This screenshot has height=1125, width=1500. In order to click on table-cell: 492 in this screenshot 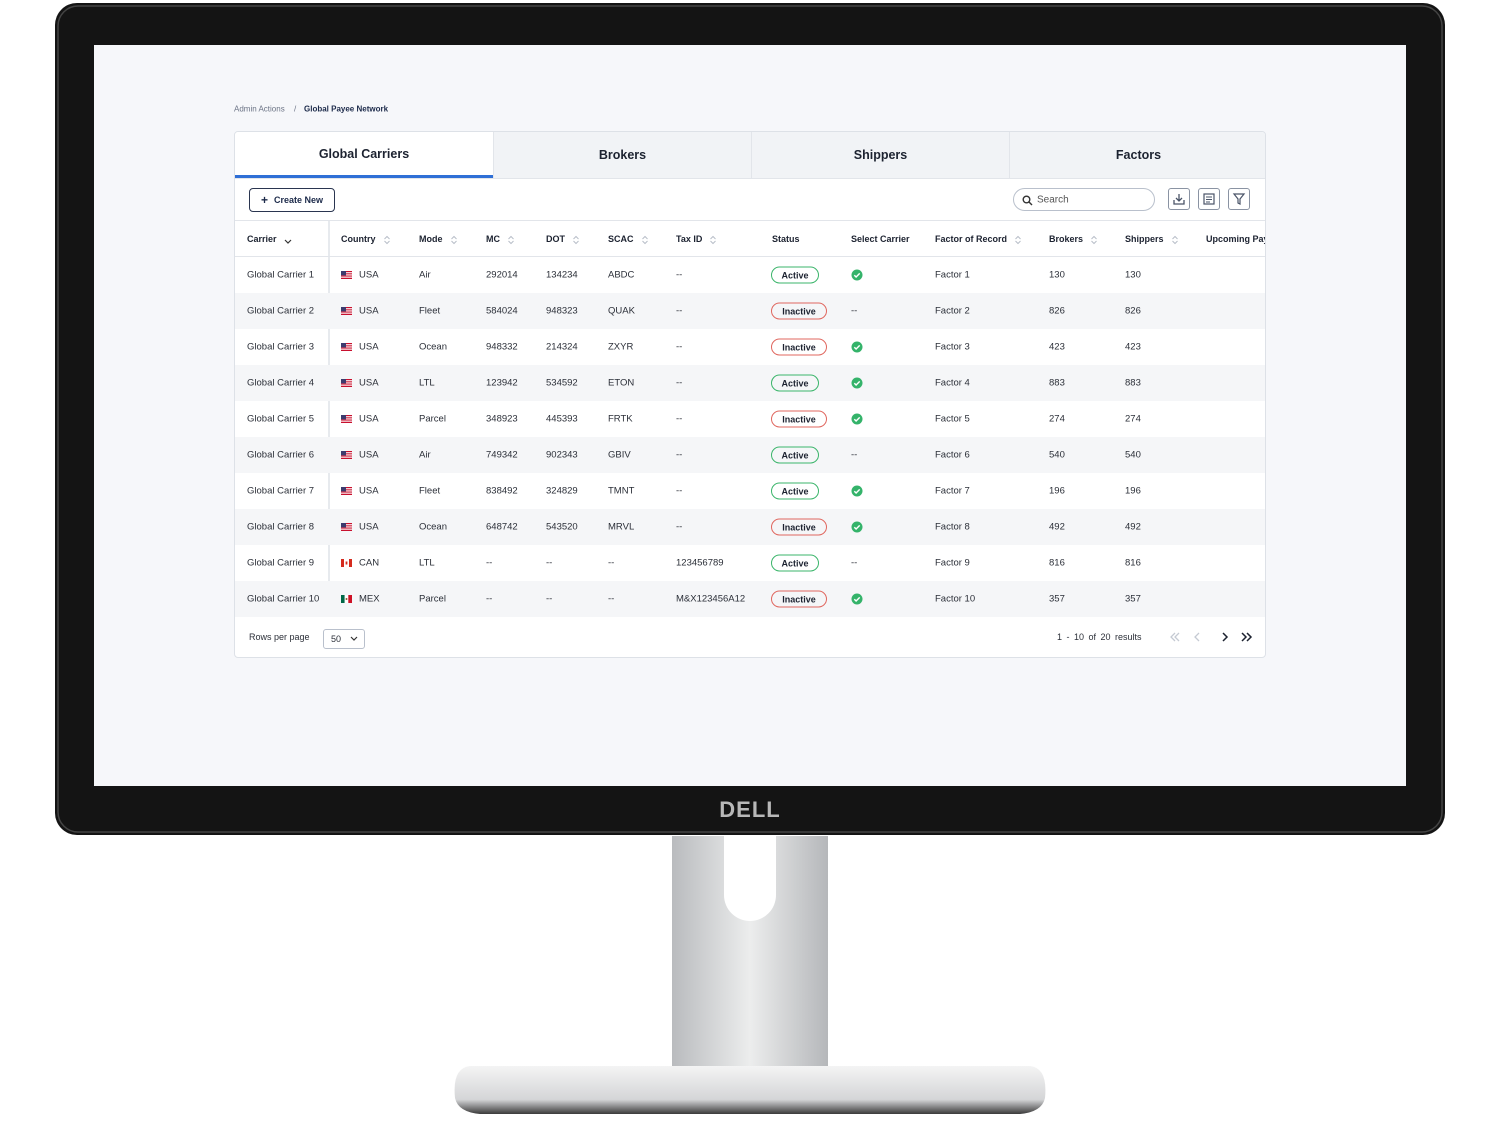, I will do `click(1133, 527)`.